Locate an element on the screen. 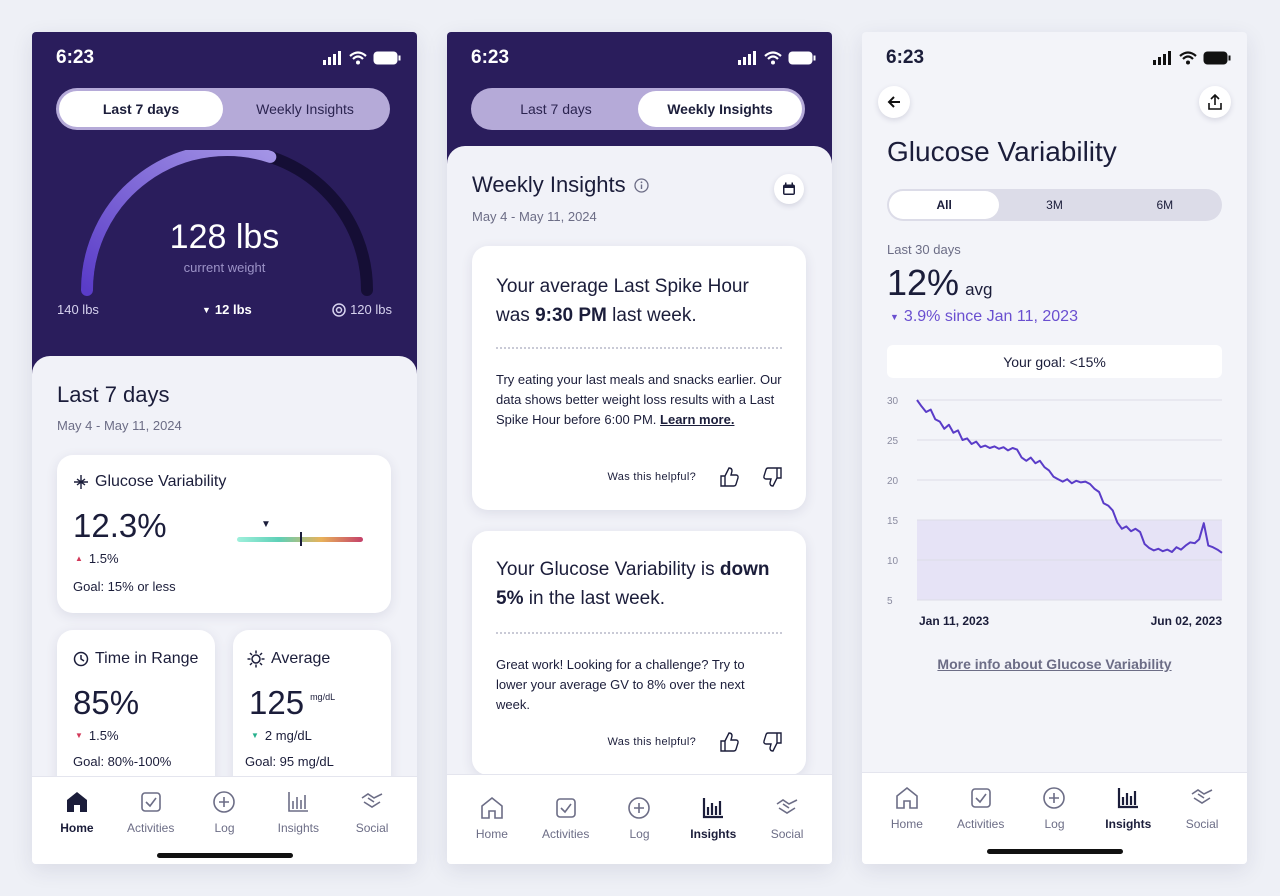 This screenshot has width=1280, height=896. avg-card-goal: Goal: 95 mg/dL is located at coordinates (289, 761).